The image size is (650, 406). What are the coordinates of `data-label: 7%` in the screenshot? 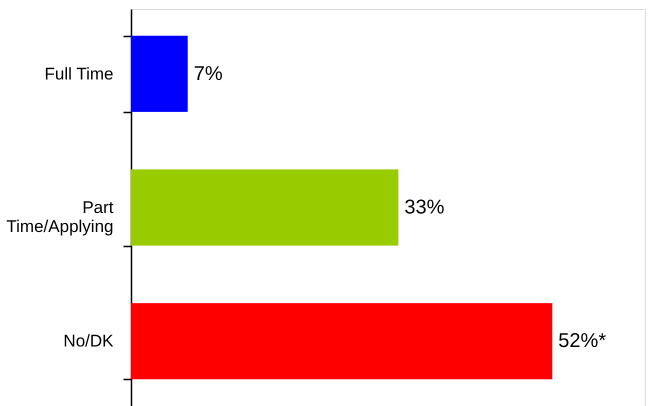 It's located at (208, 73).